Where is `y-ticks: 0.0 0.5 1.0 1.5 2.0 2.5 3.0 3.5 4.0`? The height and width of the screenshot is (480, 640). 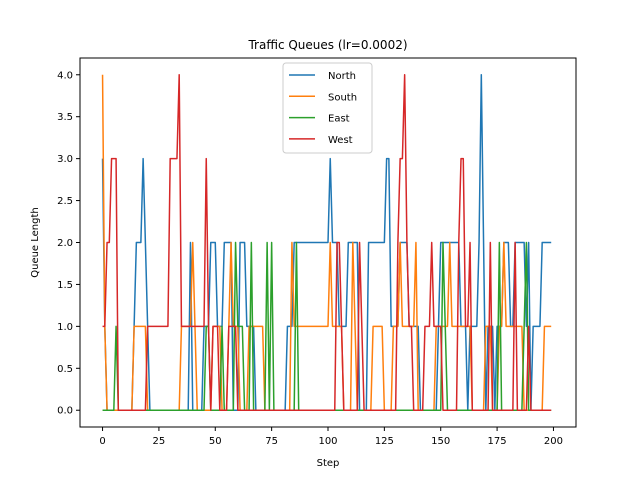 y-ticks: 0.0 0.5 1.0 1.5 2.0 2.5 3.0 3.5 4.0 is located at coordinates (68, 243).